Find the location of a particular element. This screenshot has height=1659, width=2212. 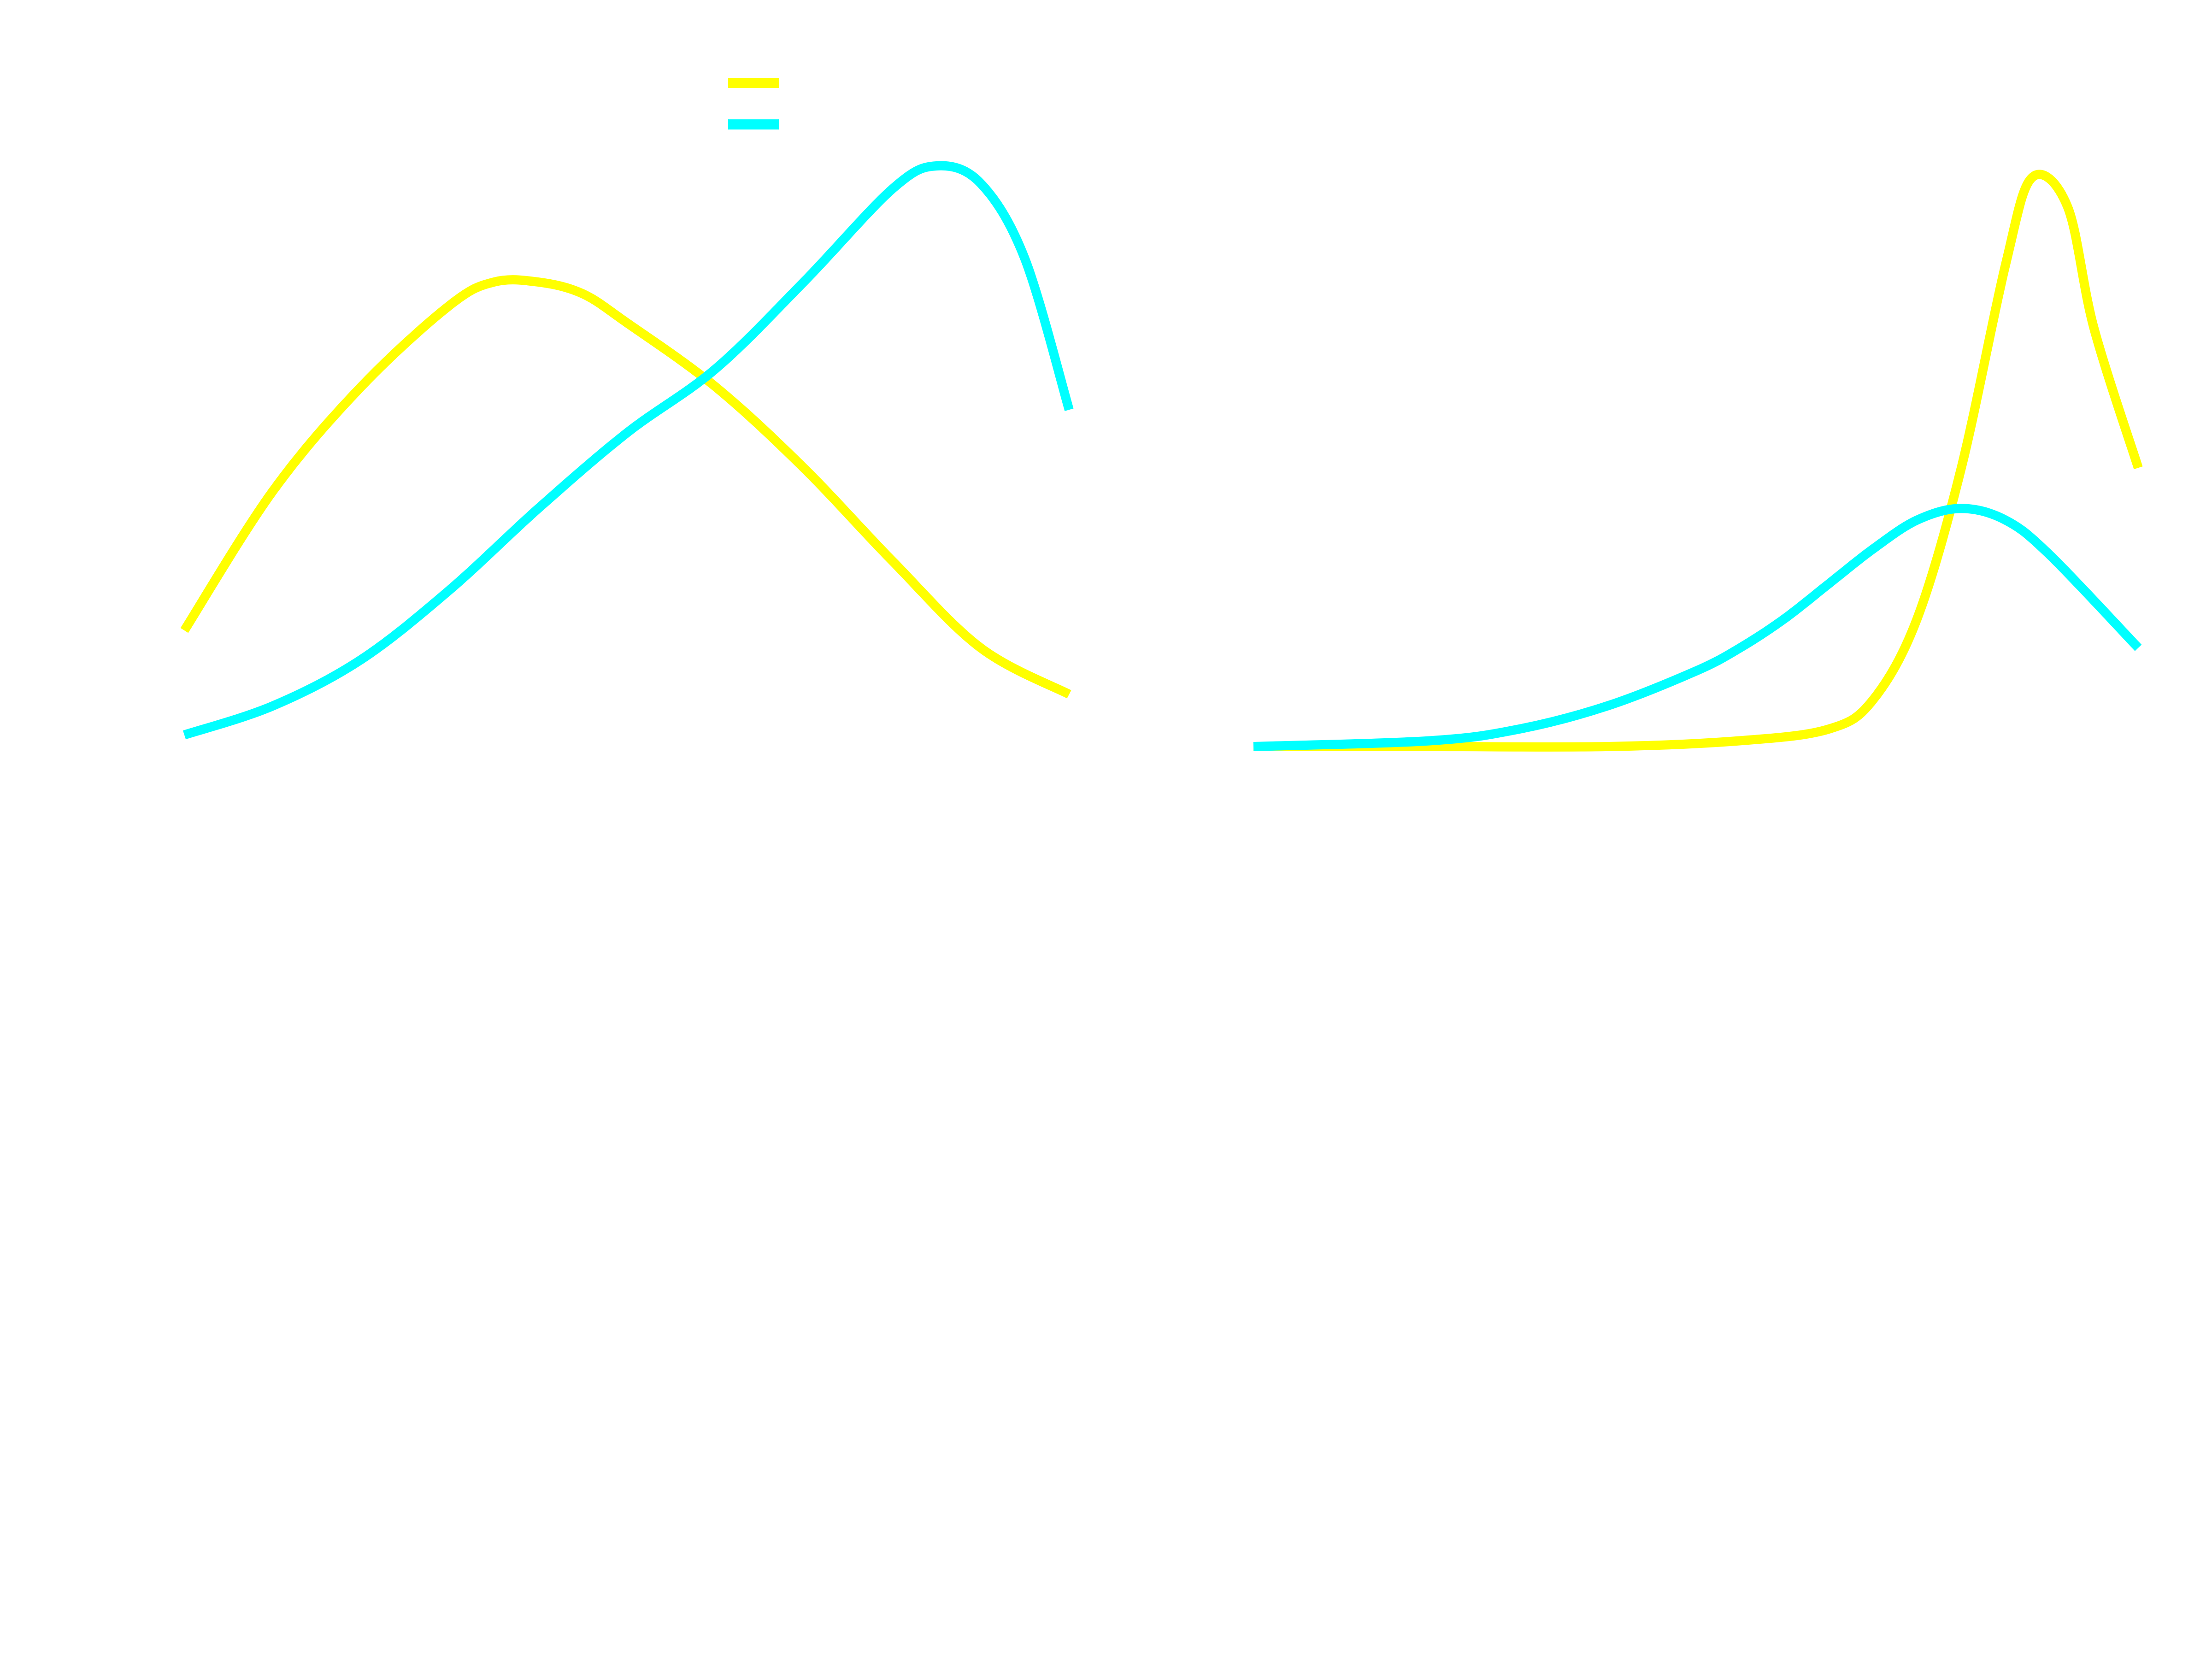

left-panel is located at coordinates (627, 460).